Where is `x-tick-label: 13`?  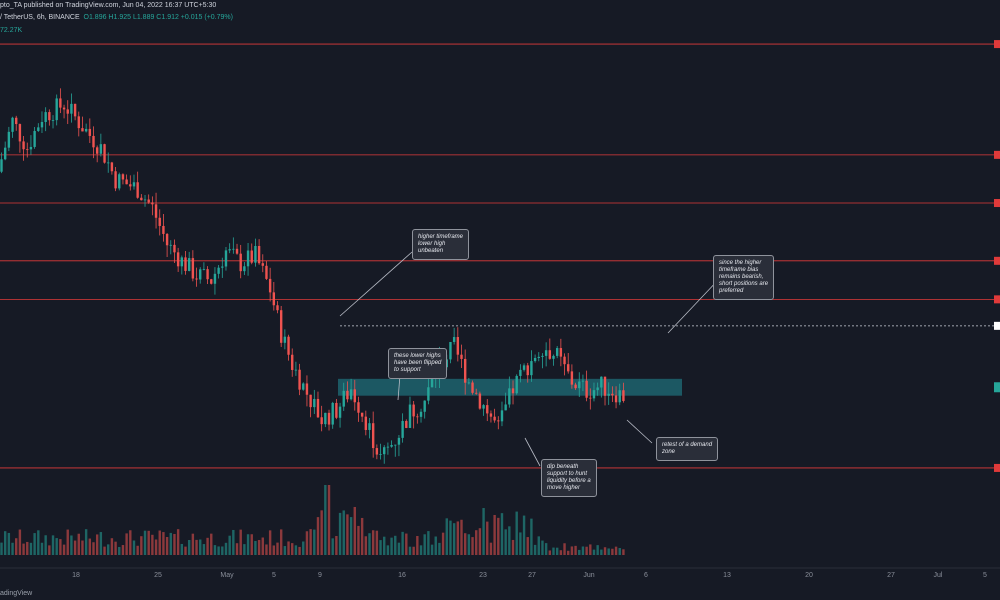 x-tick-label: 13 is located at coordinates (727, 575).